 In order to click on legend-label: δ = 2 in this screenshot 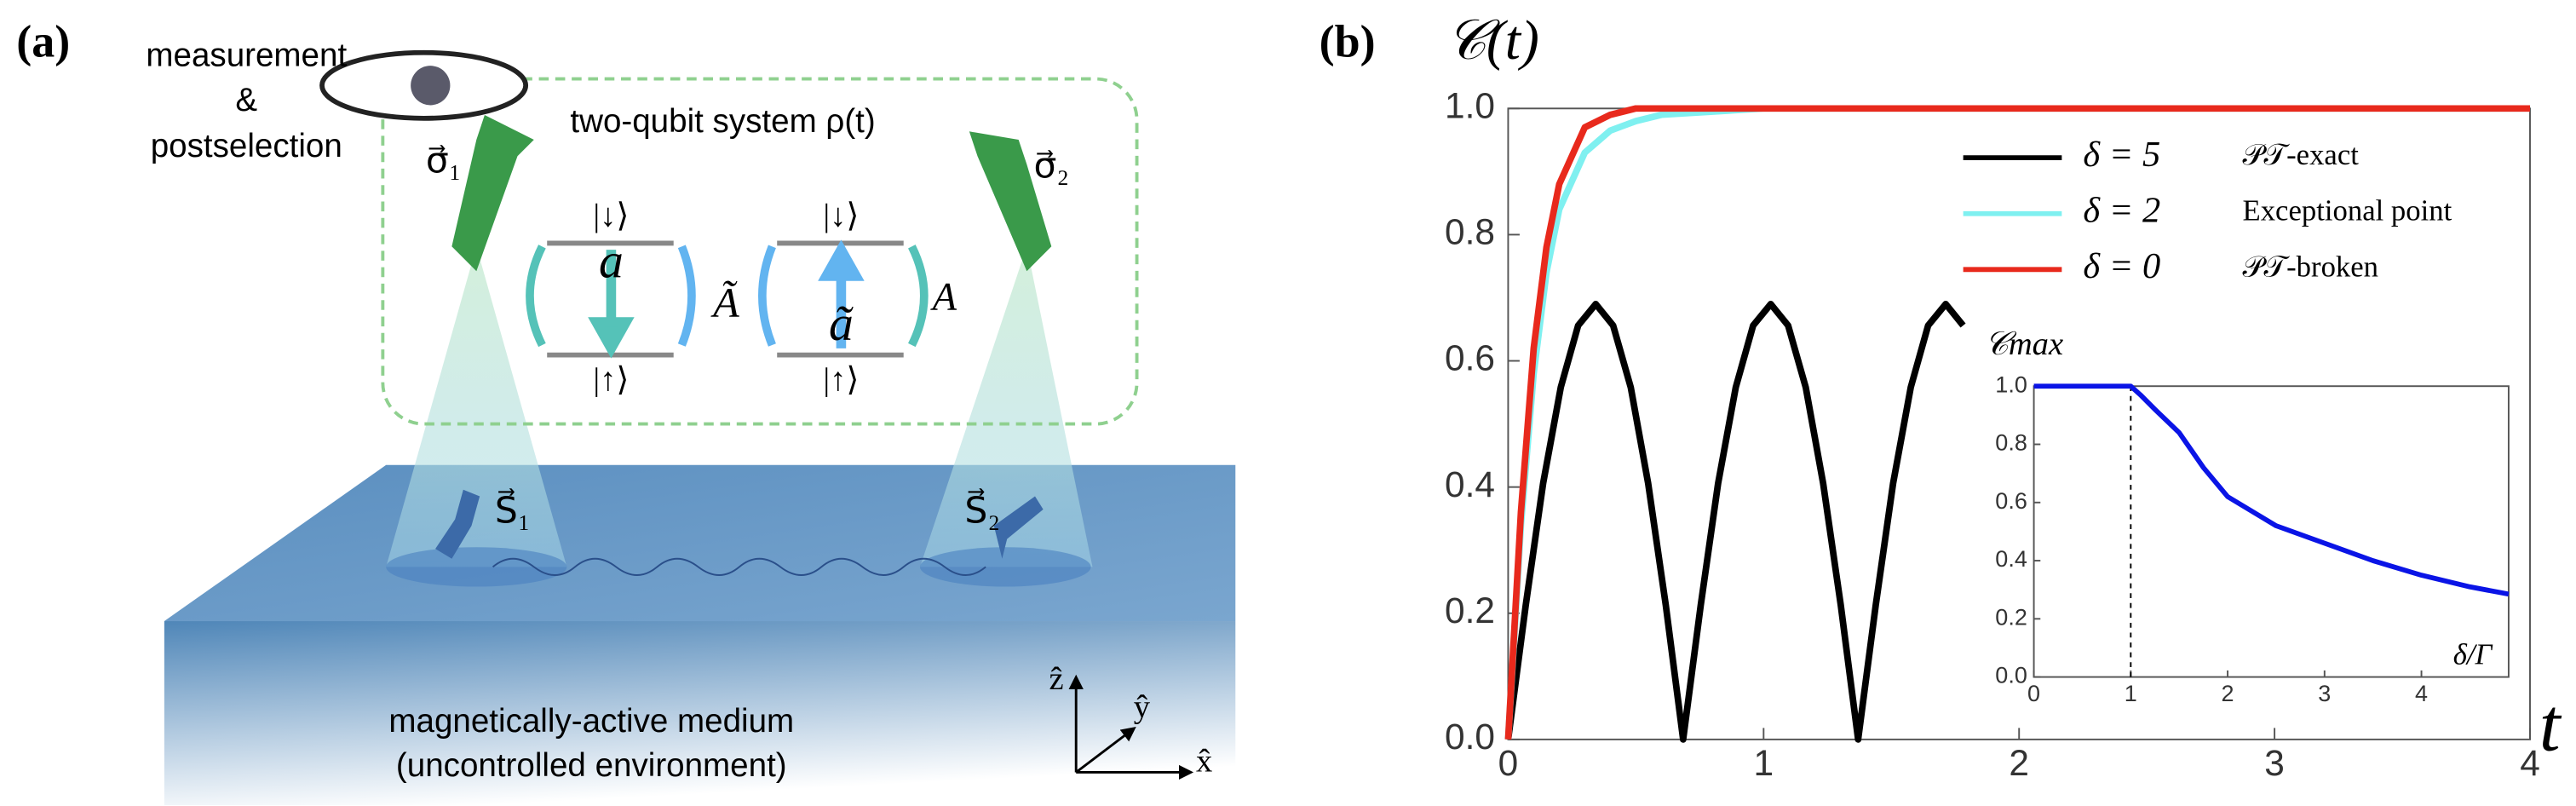, I will do `click(2121, 210)`.